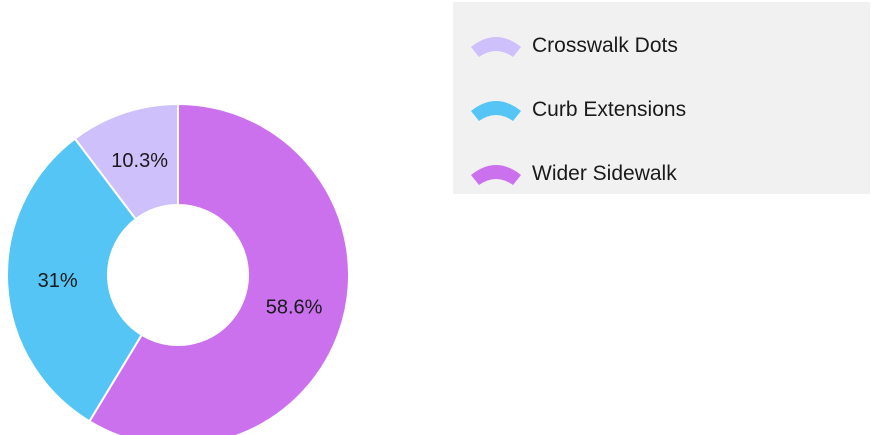 The height and width of the screenshot is (435, 871). I want to click on legend-item-curb-extensions: Curb Extensions, so click(661, 110).